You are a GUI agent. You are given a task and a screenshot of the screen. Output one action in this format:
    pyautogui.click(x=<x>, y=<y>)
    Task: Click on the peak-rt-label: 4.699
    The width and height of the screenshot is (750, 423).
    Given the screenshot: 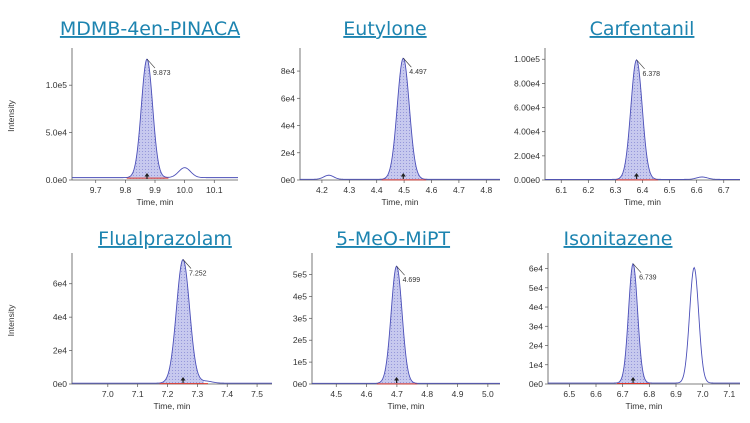 What is the action you would take?
    pyautogui.click(x=412, y=280)
    